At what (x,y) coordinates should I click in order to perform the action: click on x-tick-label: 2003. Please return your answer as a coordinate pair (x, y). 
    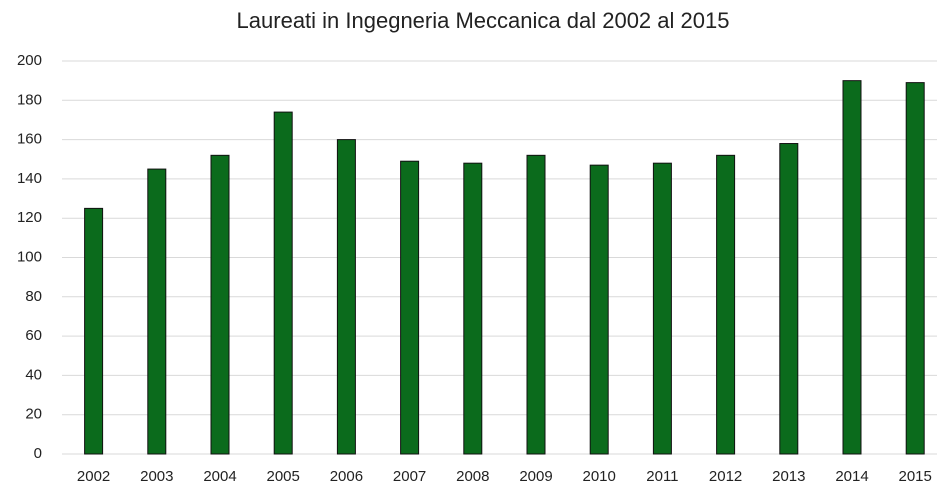
    Looking at the image, I should click on (156, 476).